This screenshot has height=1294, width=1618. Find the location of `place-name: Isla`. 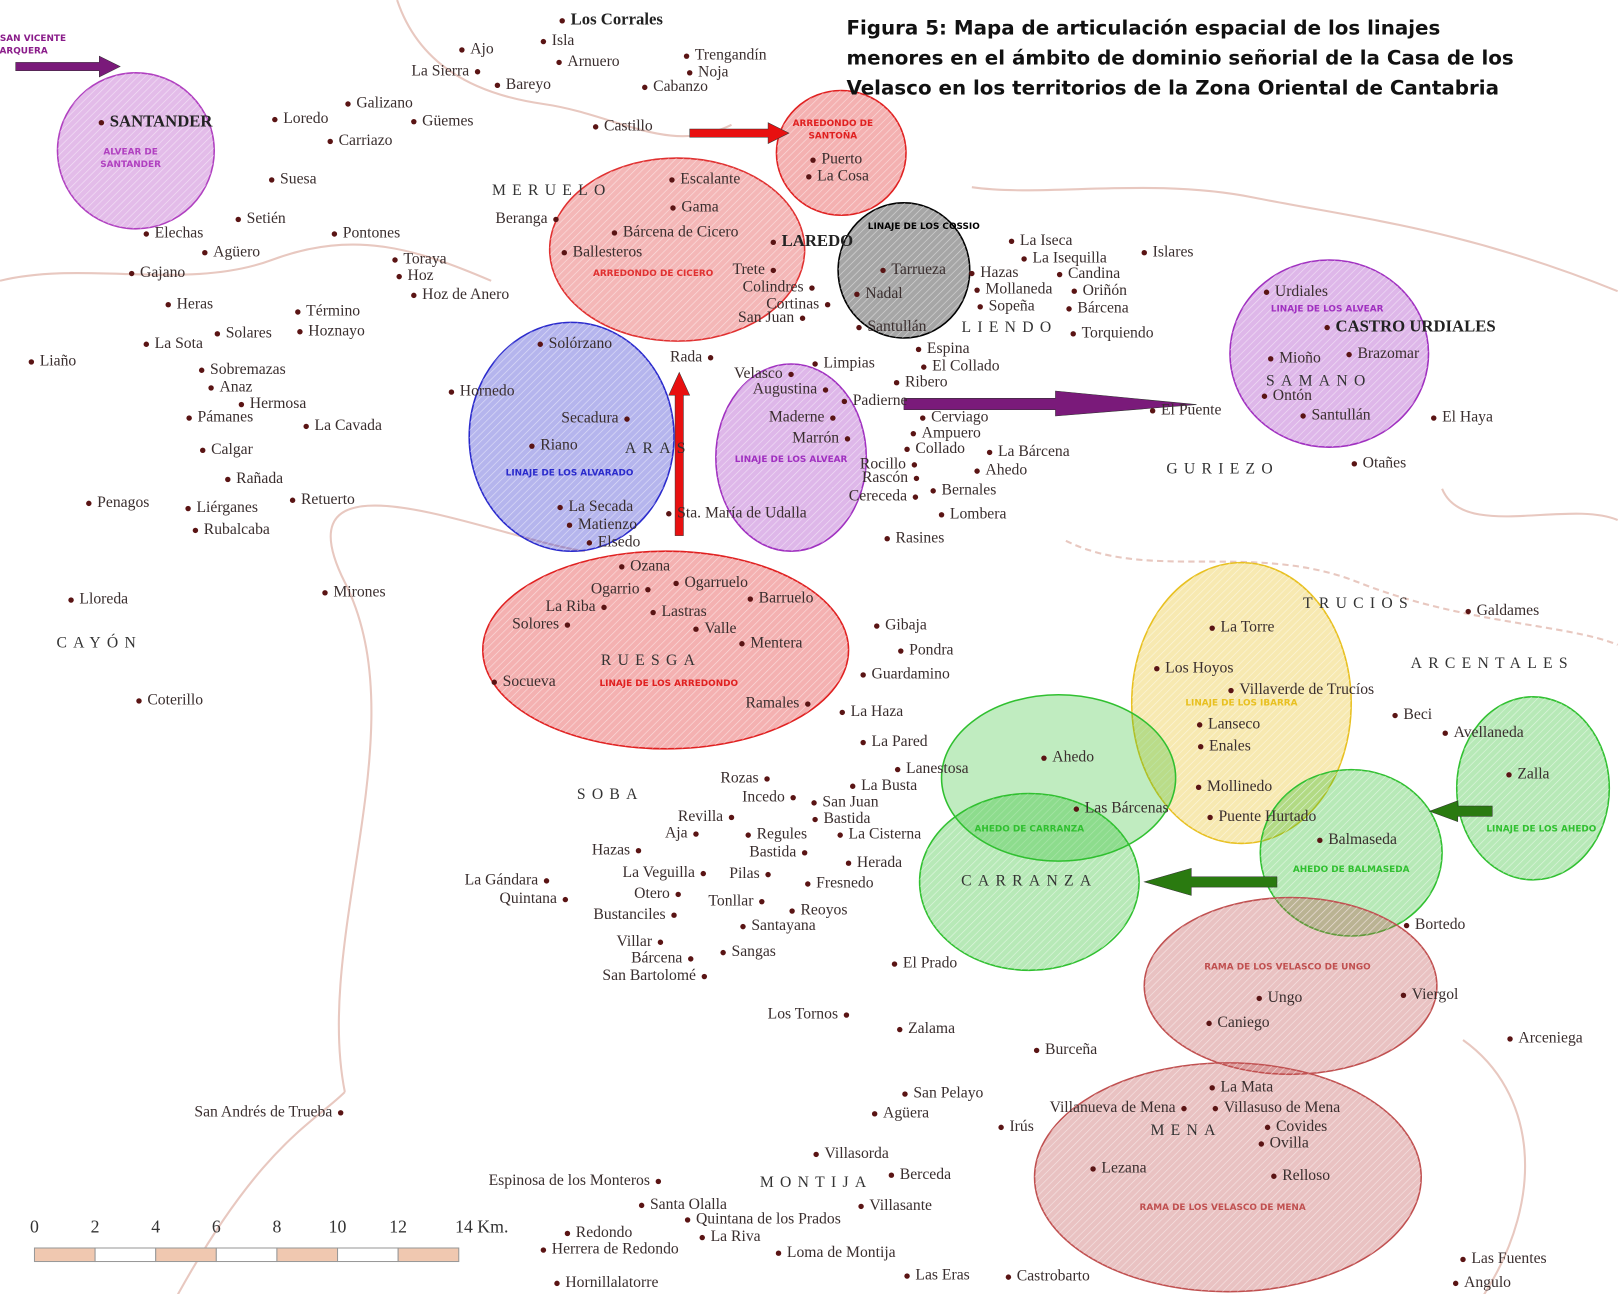

place-name: Isla is located at coordinates (563, 40).